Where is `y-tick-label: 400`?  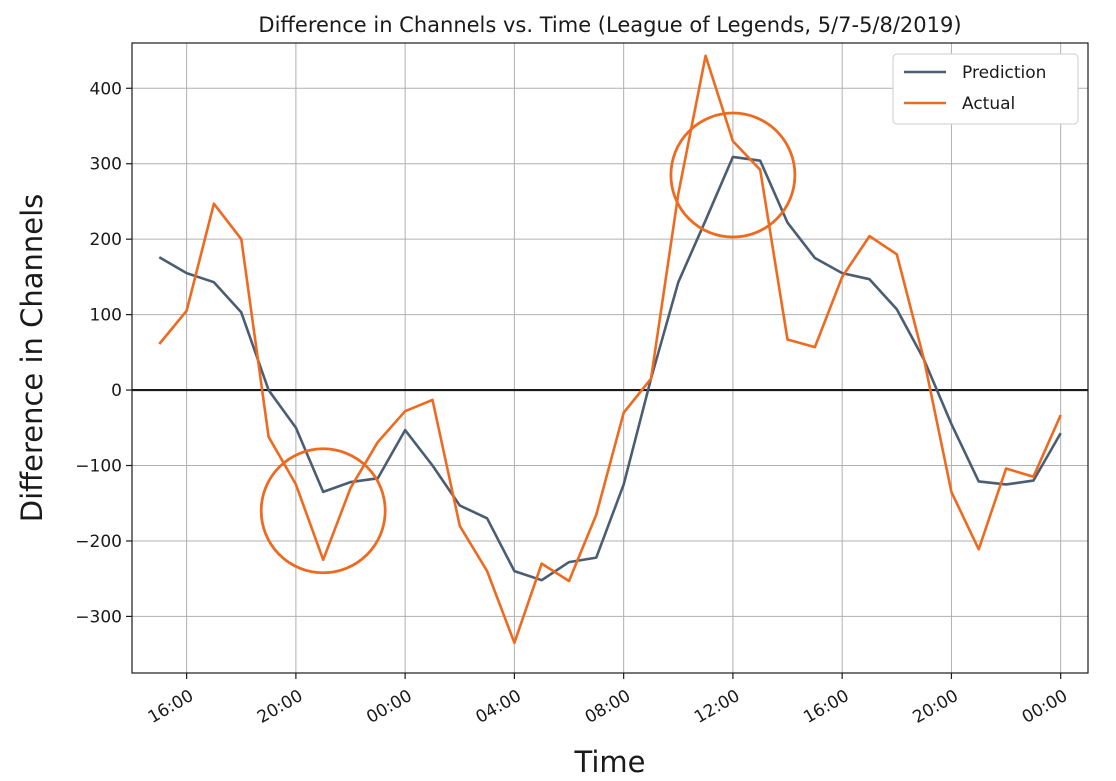 y-tick-label: 400 is located at coordinates (106, 89).